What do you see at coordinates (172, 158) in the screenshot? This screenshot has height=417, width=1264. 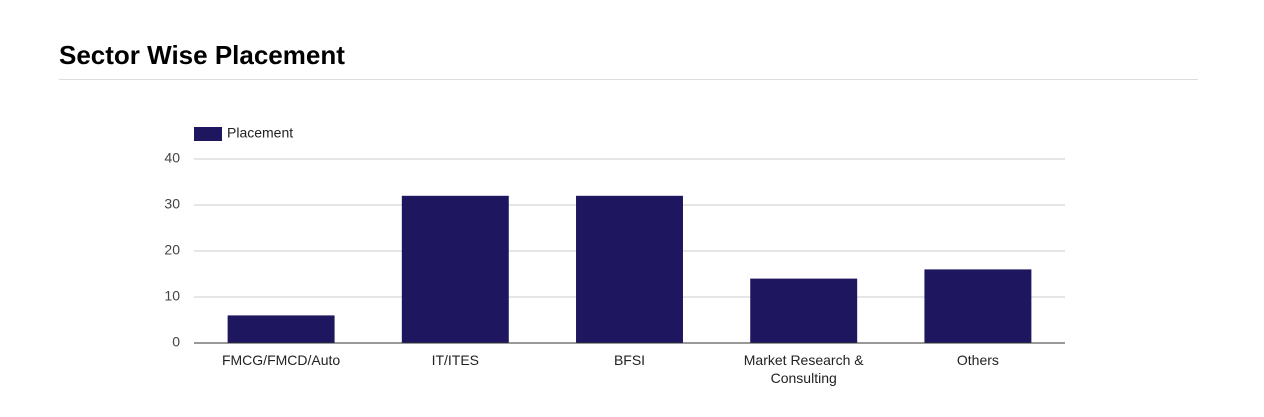 I see `y-tick-label: 40` at bounding box center [172, 158].